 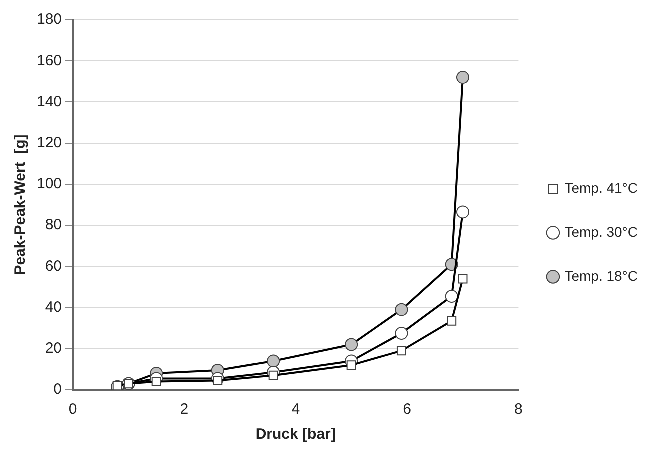 What do you see at coordinates (407, 409) in the screenshot?
I see `x-tick-label: 6` at bounding box center [407, 409].